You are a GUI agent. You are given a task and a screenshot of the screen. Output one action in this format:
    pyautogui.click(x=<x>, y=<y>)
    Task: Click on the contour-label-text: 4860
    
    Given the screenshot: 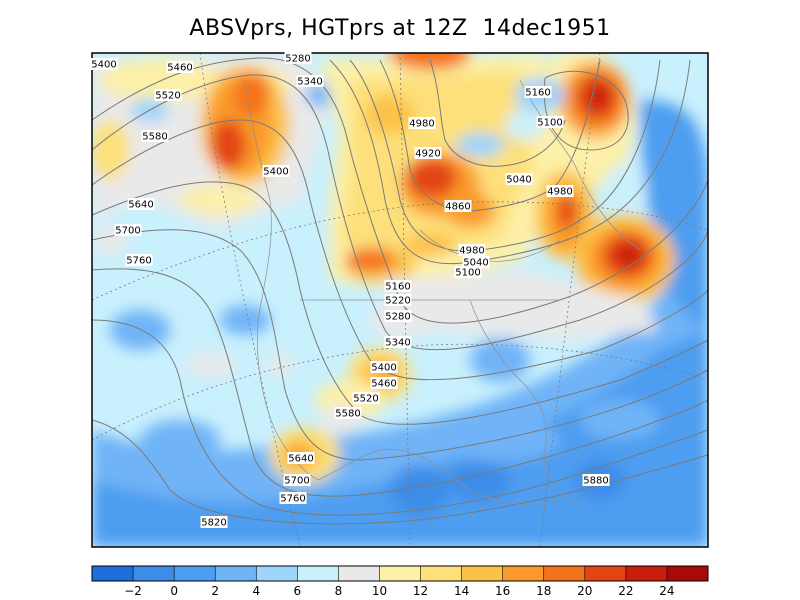 What is the action you would take?
    pyautogui.click(x=457, y=207)
    